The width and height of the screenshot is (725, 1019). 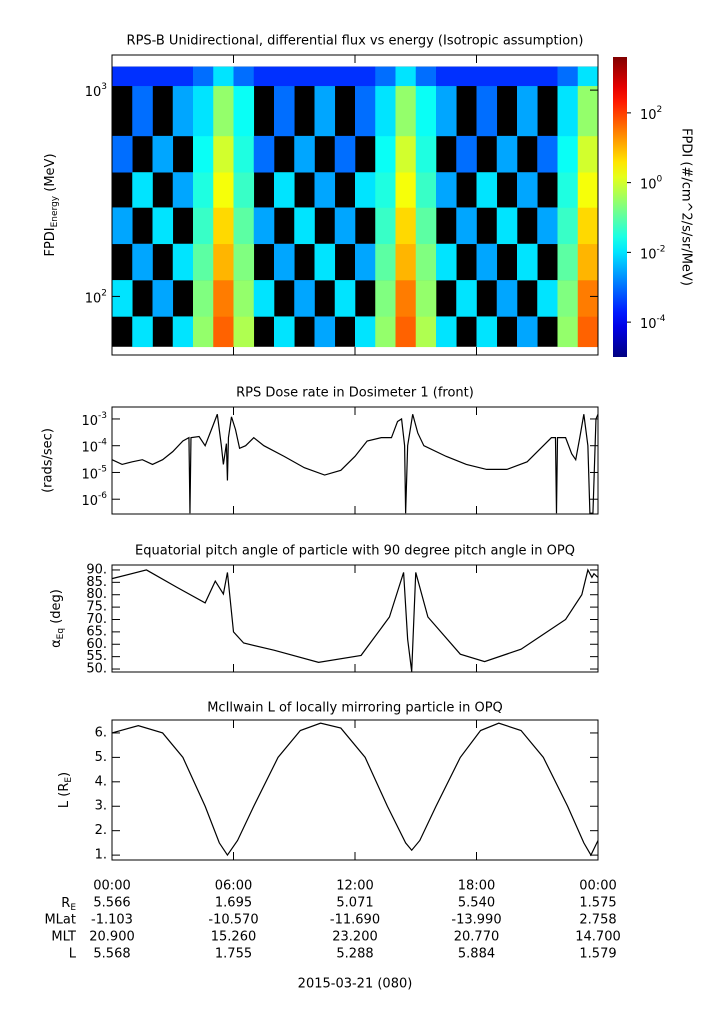 What do you see at coordinates (234, 937) in the screenshot?
I see `ephemeris-value: 15.260` at bounding box center [234, 937].